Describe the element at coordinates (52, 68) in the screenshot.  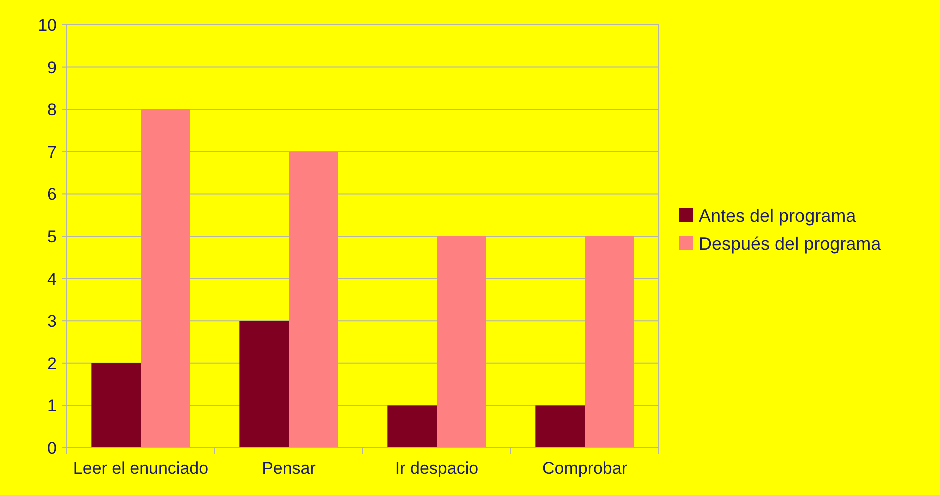
I see `y-tick-label: 9` at that location.